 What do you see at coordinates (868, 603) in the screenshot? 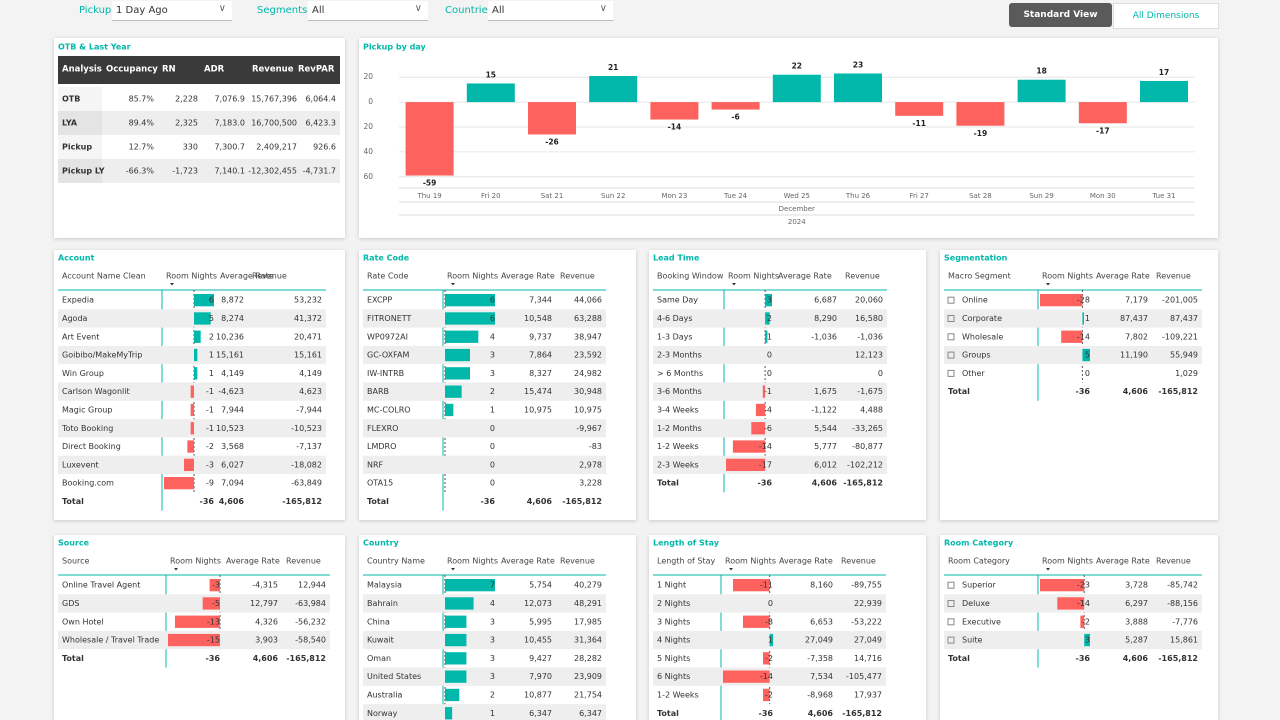
I see `cell: 22,939` at bounding box center [868, 603].